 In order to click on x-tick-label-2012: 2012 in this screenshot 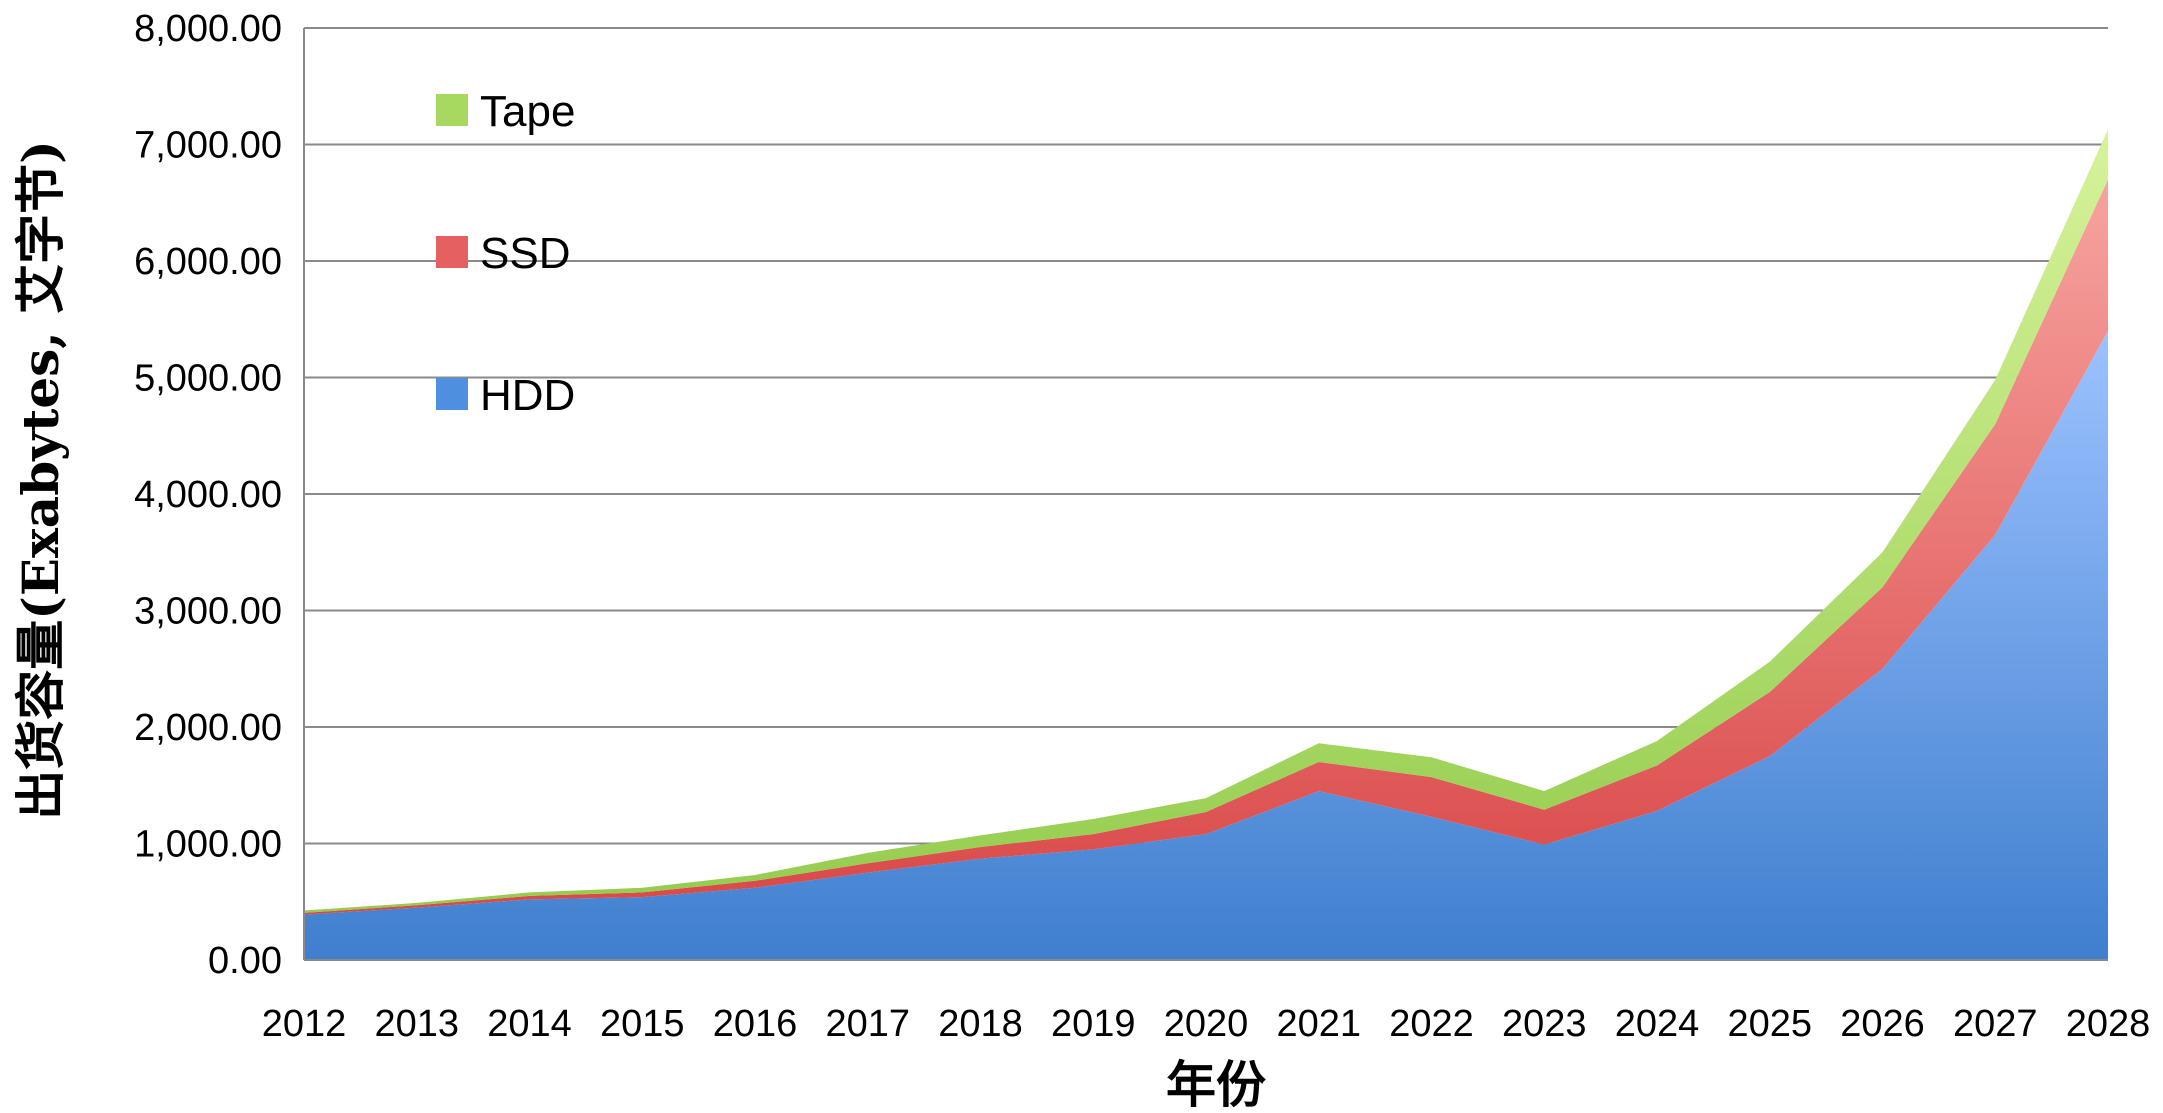, I will do `click(304, 1024)`.